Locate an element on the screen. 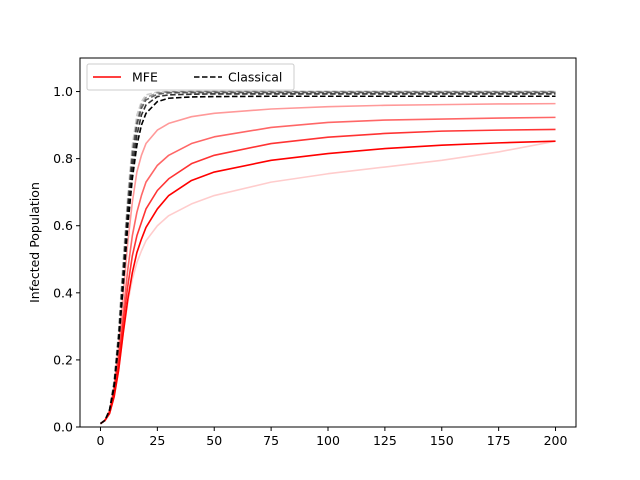 The image size is (640, 480). x-tick-label: 150 is located at coordinates (442, 440).